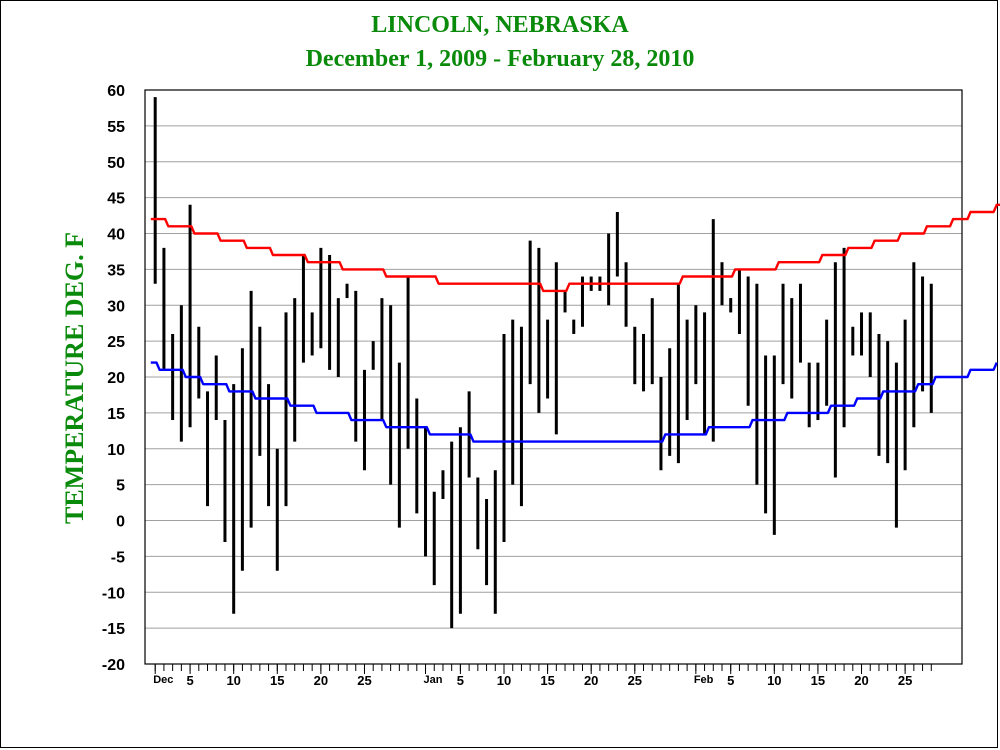 The width and height of the screenshot is (1000, 750). What do you see at coordinates (116, 91) in the screenshot?
I see `y-tick-label: 60` at bounding box center [116, 91].